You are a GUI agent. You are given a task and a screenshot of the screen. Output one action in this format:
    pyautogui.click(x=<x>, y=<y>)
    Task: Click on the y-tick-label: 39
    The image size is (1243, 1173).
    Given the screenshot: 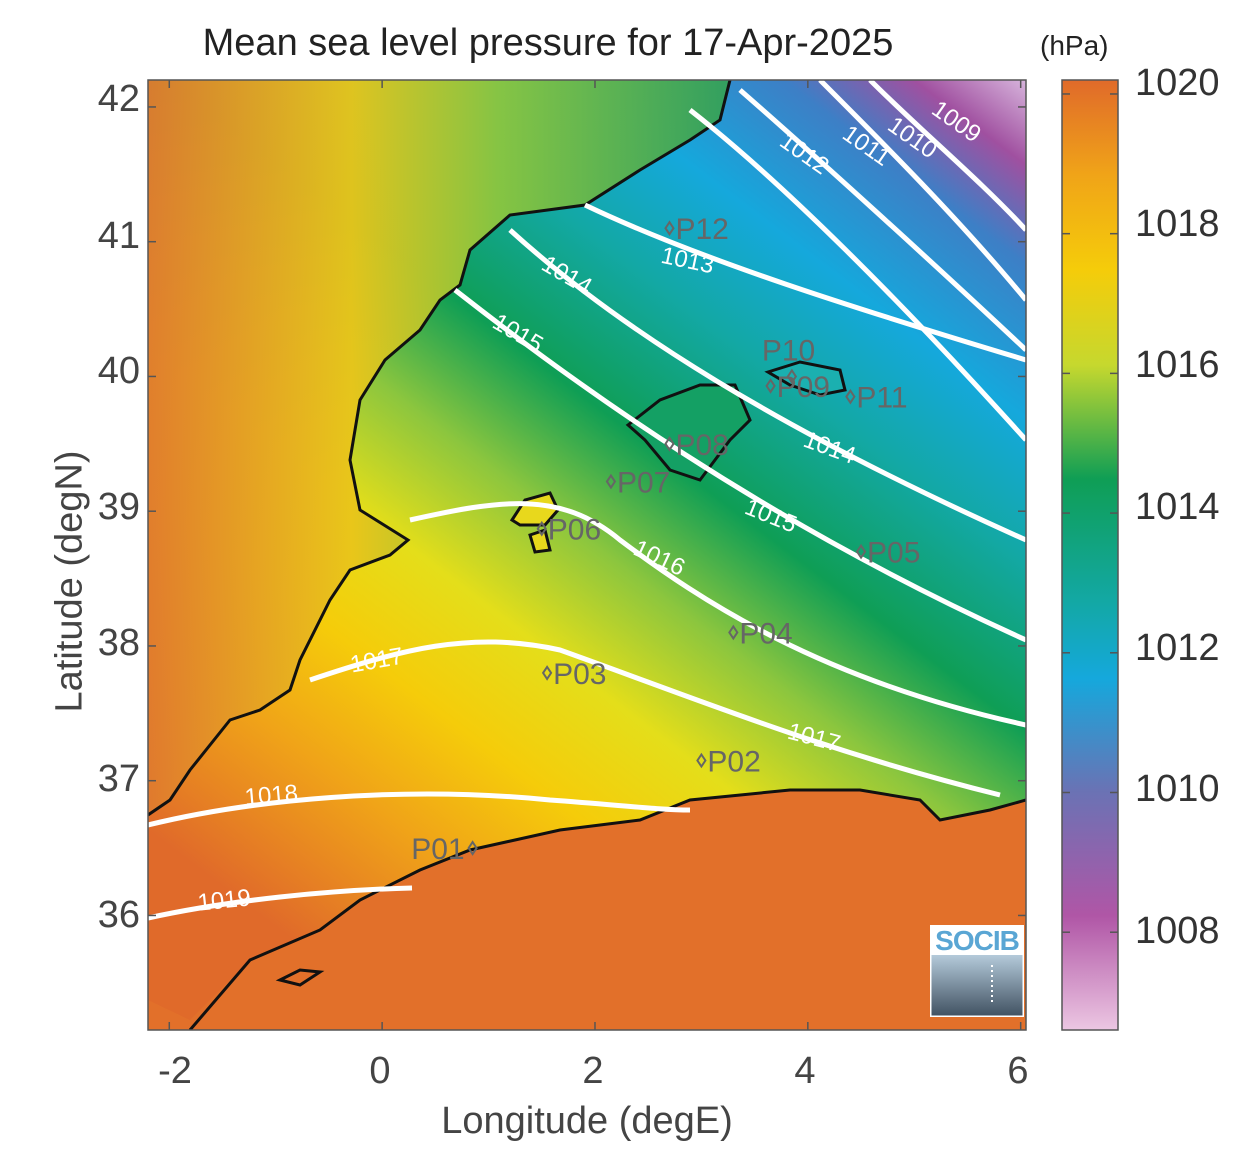 What is the action you would take?
    pyautogui.click(x=118, y=507)
    